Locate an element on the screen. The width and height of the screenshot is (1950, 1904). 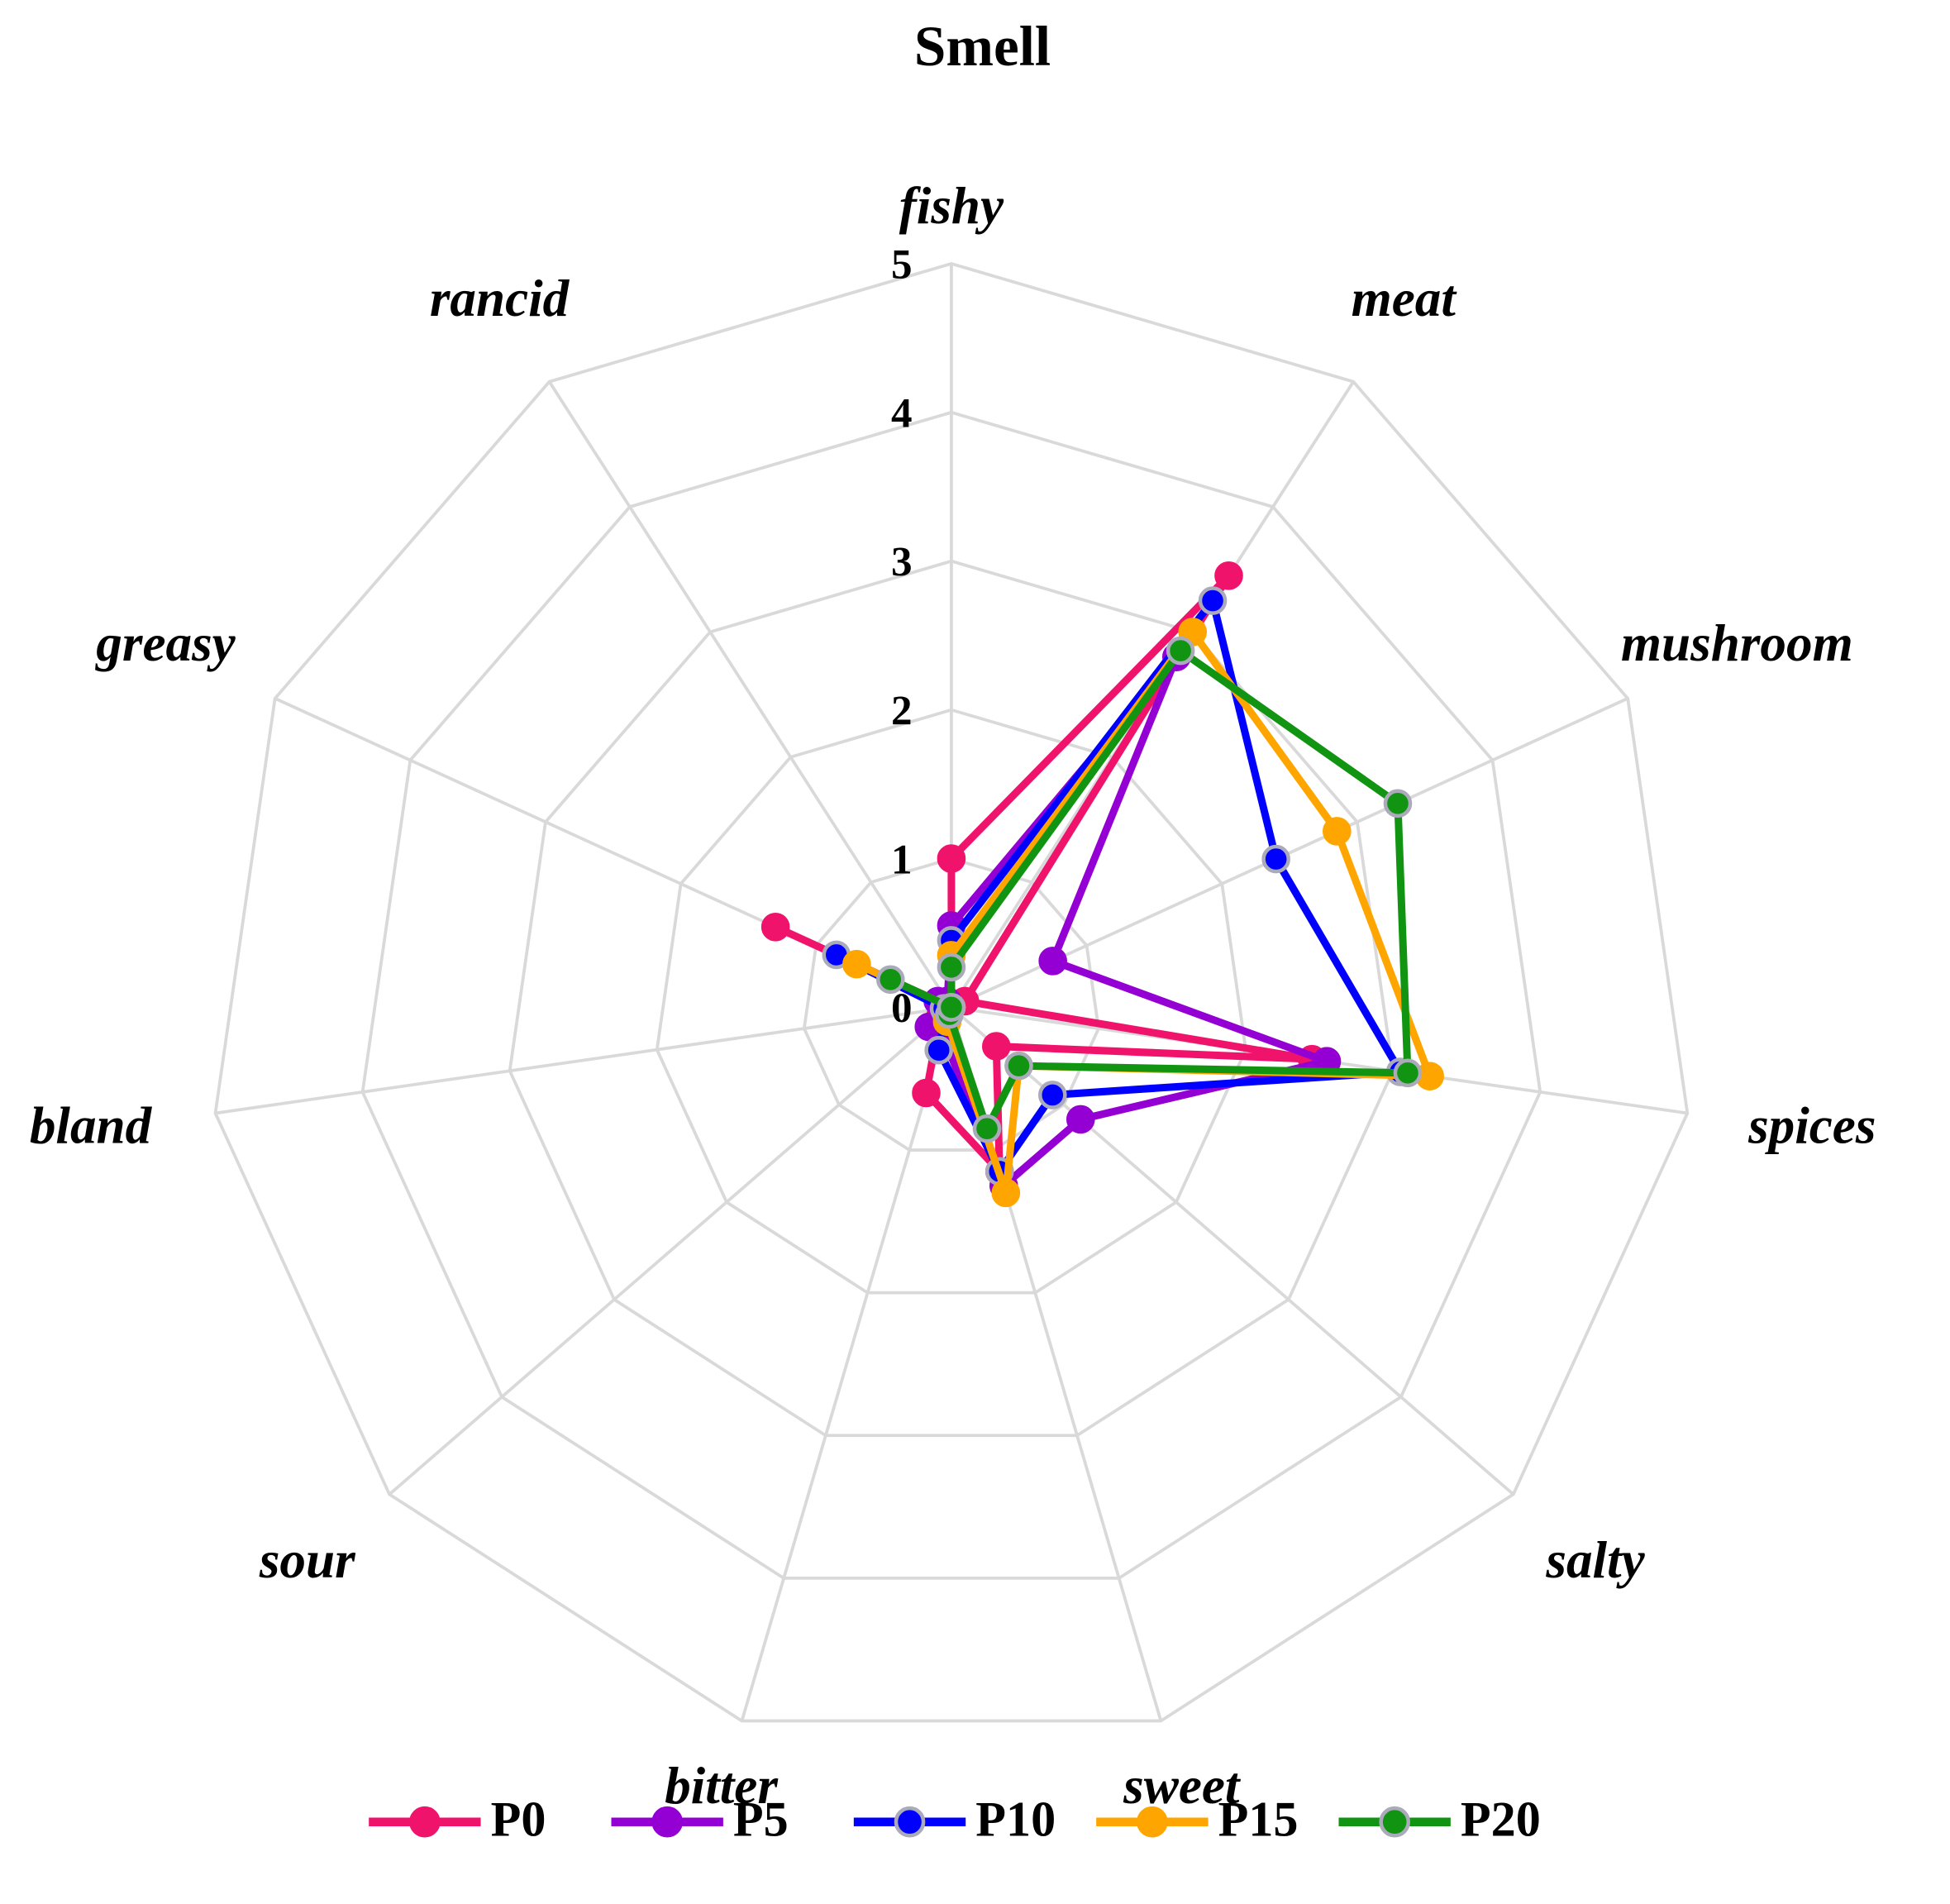
legend-label: P5 is located at coordinates (761, 1820).